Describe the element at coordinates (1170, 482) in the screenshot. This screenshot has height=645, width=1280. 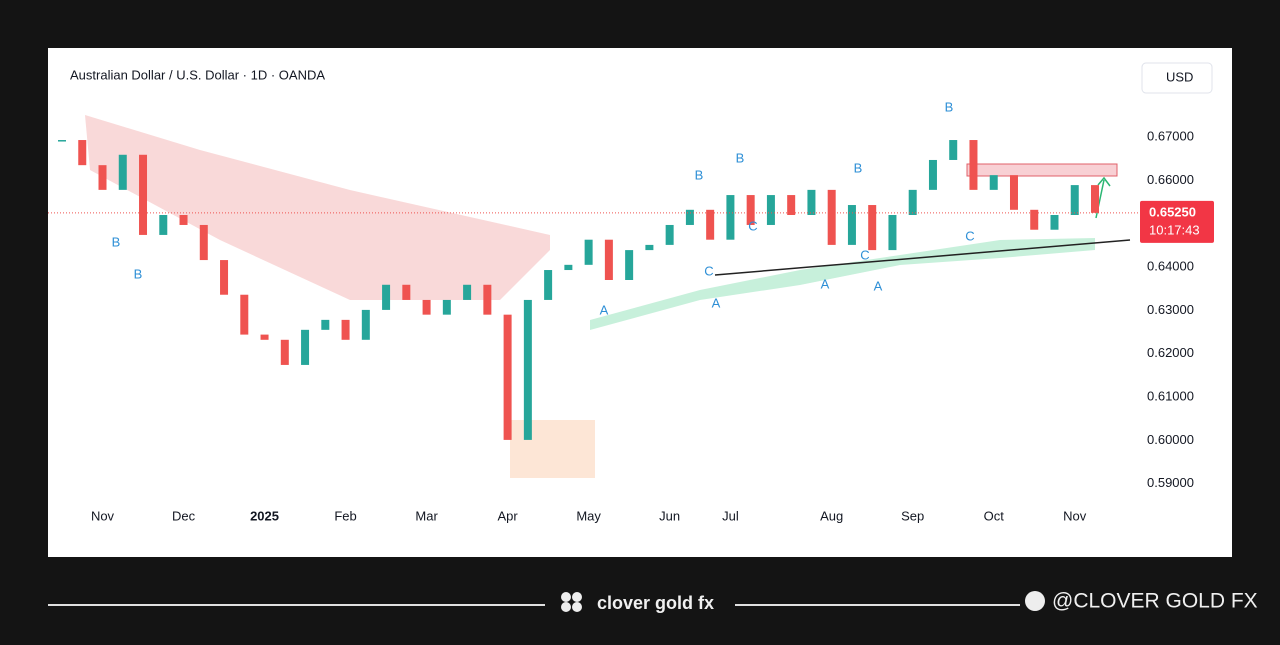
I see `y-tick-label: 0.59000` at that location.